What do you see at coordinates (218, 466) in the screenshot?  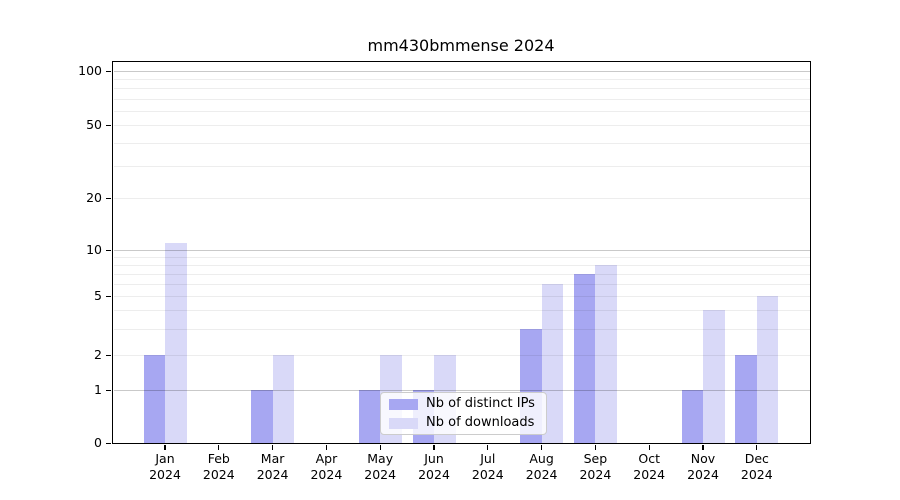 I see `x-tick-label-feb: Feb 2024` at bounding box center [218, 466].